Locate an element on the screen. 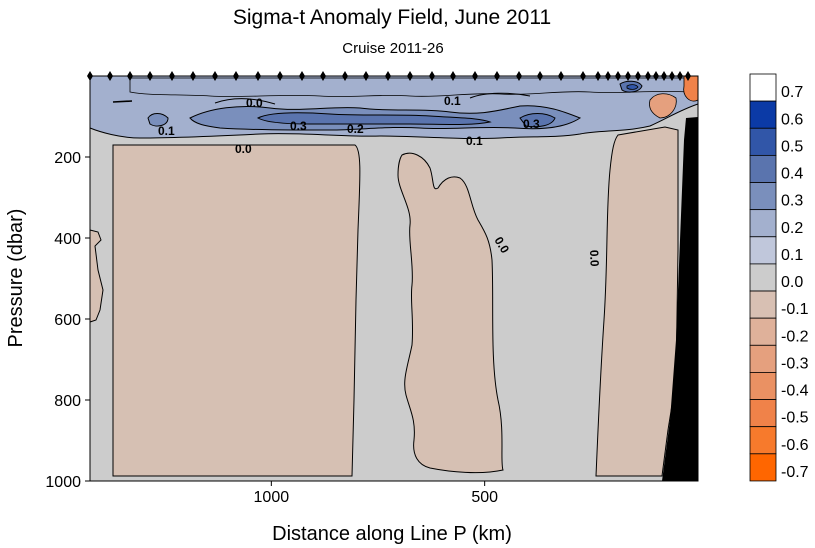 The height and width of the screenshot is (548, 815). colorbar-label: -0.1 is located at coordinates (795, 309).